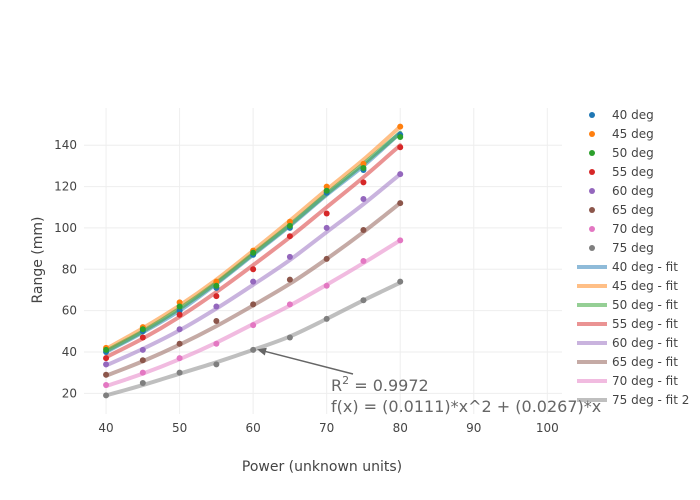 This screenshot has height=500, width=700. Describe the element at coordinates (179, 428) in the screenshot. I see `x-tick-label-50: 50` at that location.